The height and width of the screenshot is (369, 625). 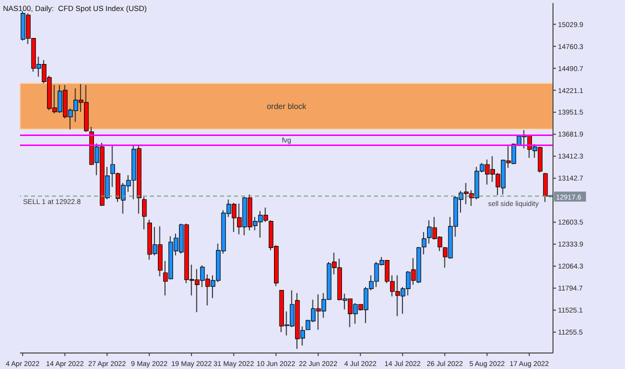 I want to click on band-label: order block, so click(x=287, y=107).